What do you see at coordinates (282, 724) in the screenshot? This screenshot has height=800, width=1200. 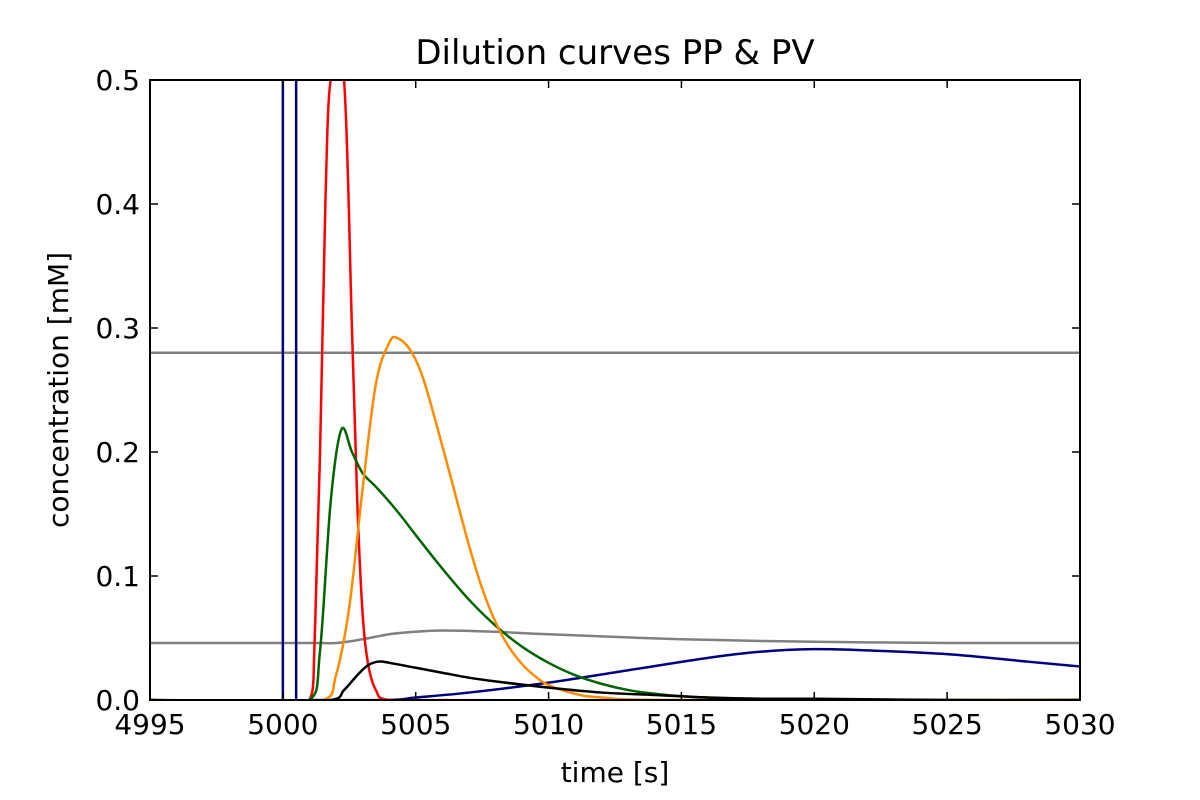 I see `x-tick-label: 5000` at bounding box center [282, 724].